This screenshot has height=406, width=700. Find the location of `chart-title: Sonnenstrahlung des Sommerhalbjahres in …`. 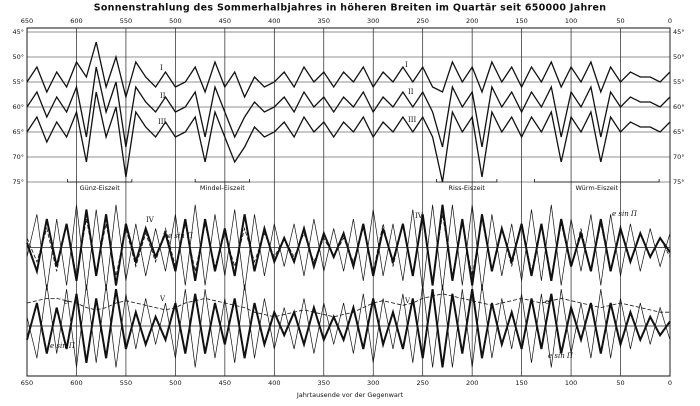

chart-title: Sonnenstrahlung des Sommerhalbjahres in … is located at coordinates (350, 8).